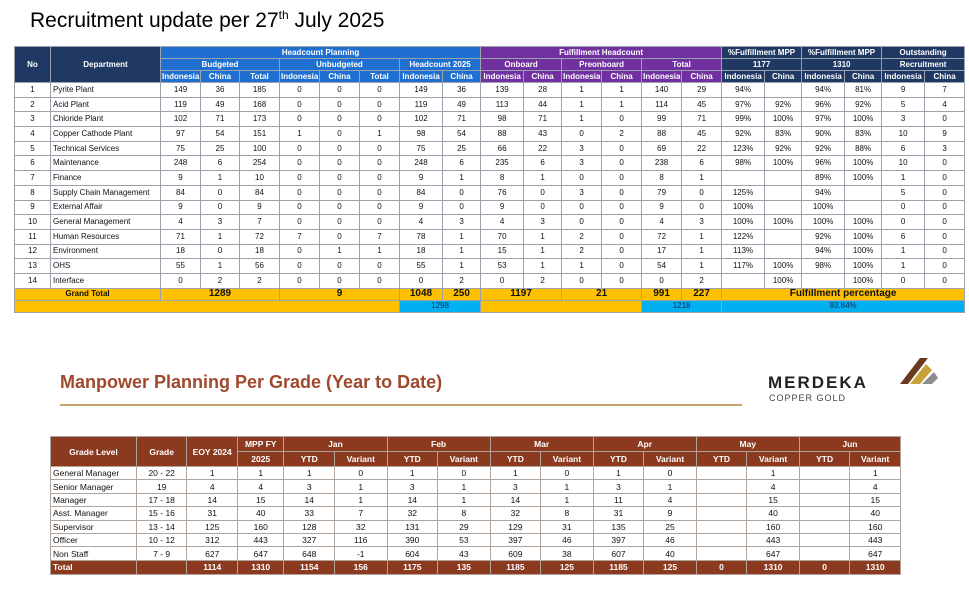 The height and width of the screenshot is (601, 969). Describe the element at coordinates (320, 52) in the screenshot. I see `hdr-headcount-planning: Headcount Planning` at that location.